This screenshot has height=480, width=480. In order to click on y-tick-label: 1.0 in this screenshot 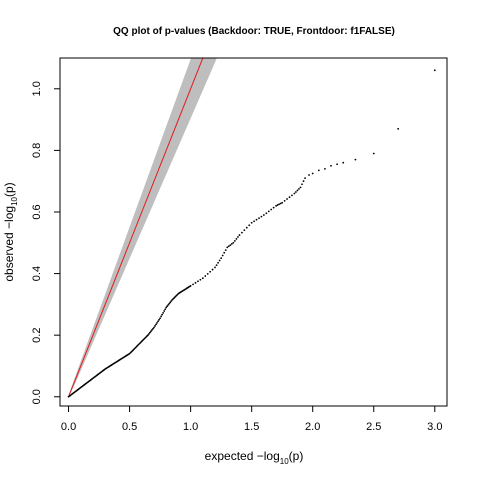, I will do `click(37, 88)`.